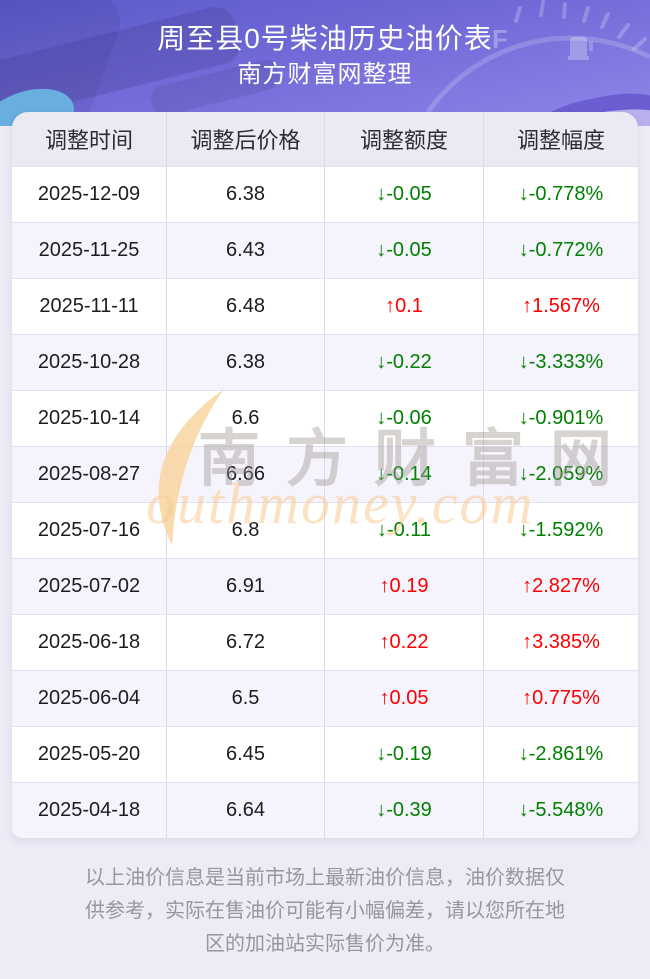 Image resolution: width=650 pixels, height=979 pixels. I want to click on cell-change: ↓-0.39, so click(404, 810).